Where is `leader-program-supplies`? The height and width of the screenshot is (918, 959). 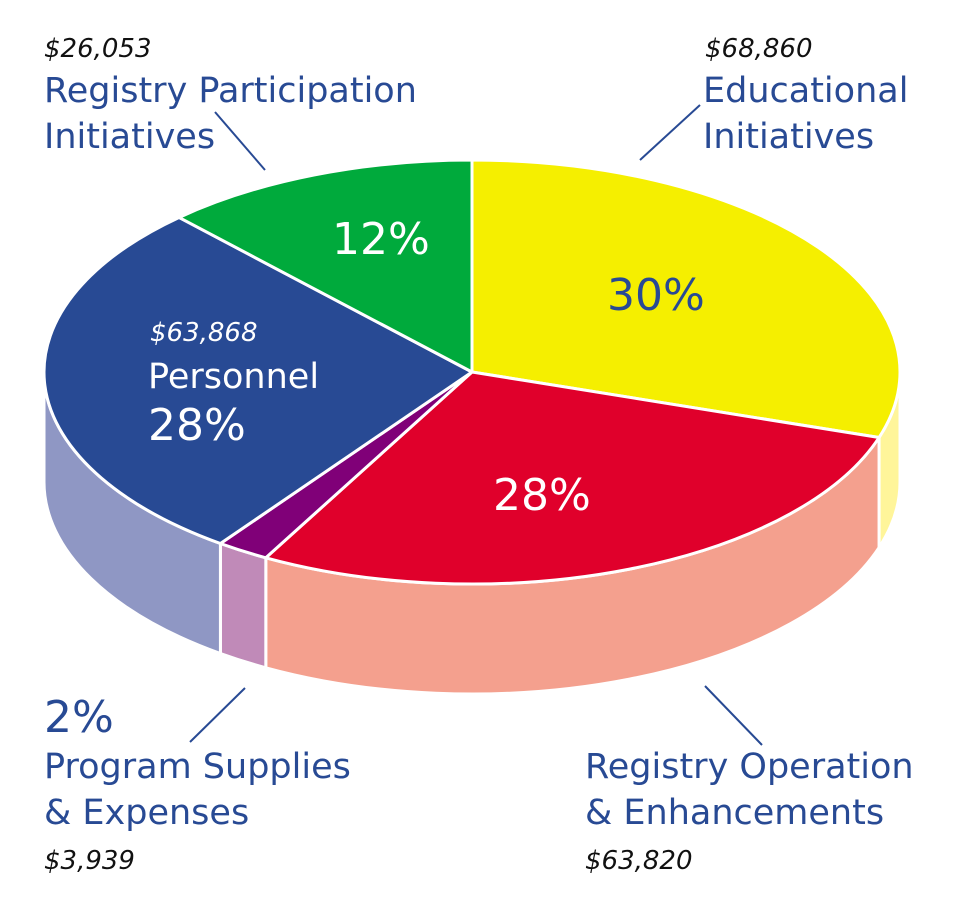 leader-program-supplies is located at coordinates (217, 715).